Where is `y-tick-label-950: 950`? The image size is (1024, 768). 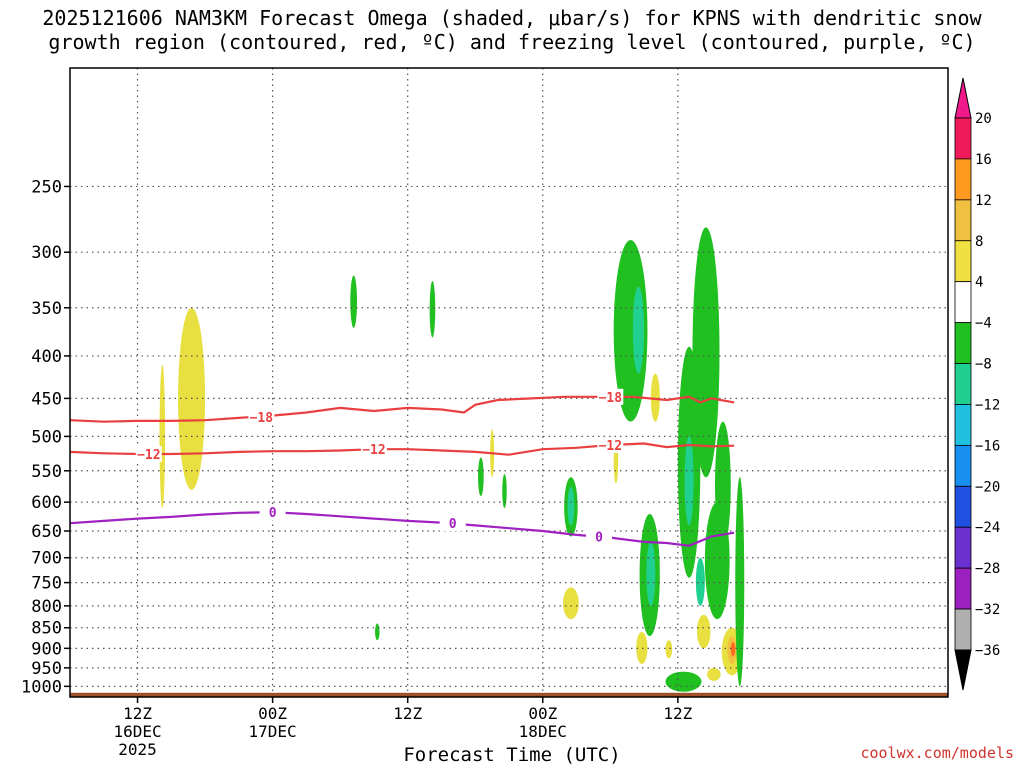
y-tick-label-950: 950 is located at coordinates (46, 669).